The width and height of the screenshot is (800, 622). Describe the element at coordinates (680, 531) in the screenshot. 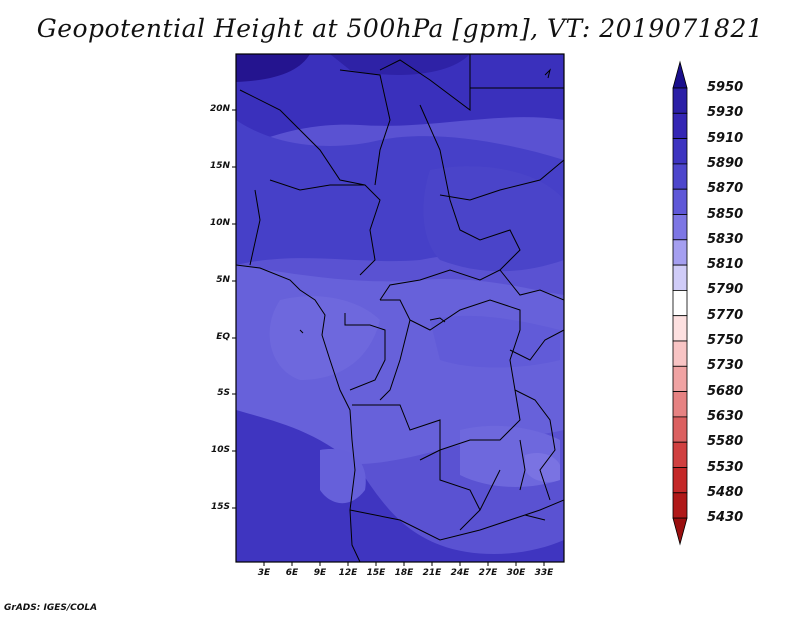

I see `colorbar-arrow-bottom` at that location.